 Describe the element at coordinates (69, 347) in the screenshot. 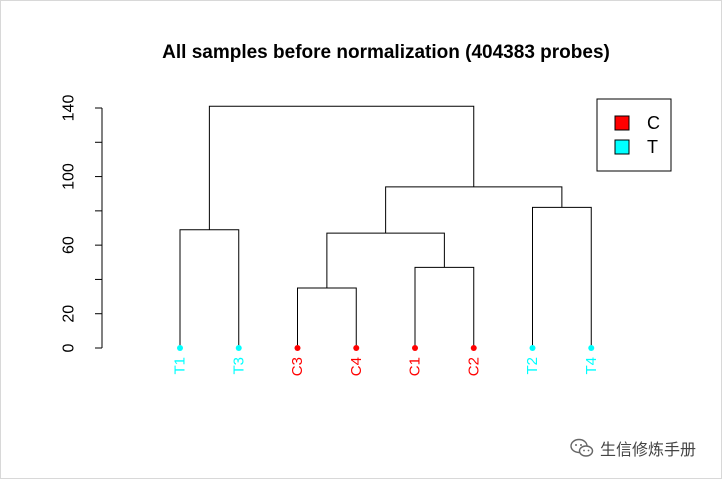

I see `y-tick-label: 0` at that location.